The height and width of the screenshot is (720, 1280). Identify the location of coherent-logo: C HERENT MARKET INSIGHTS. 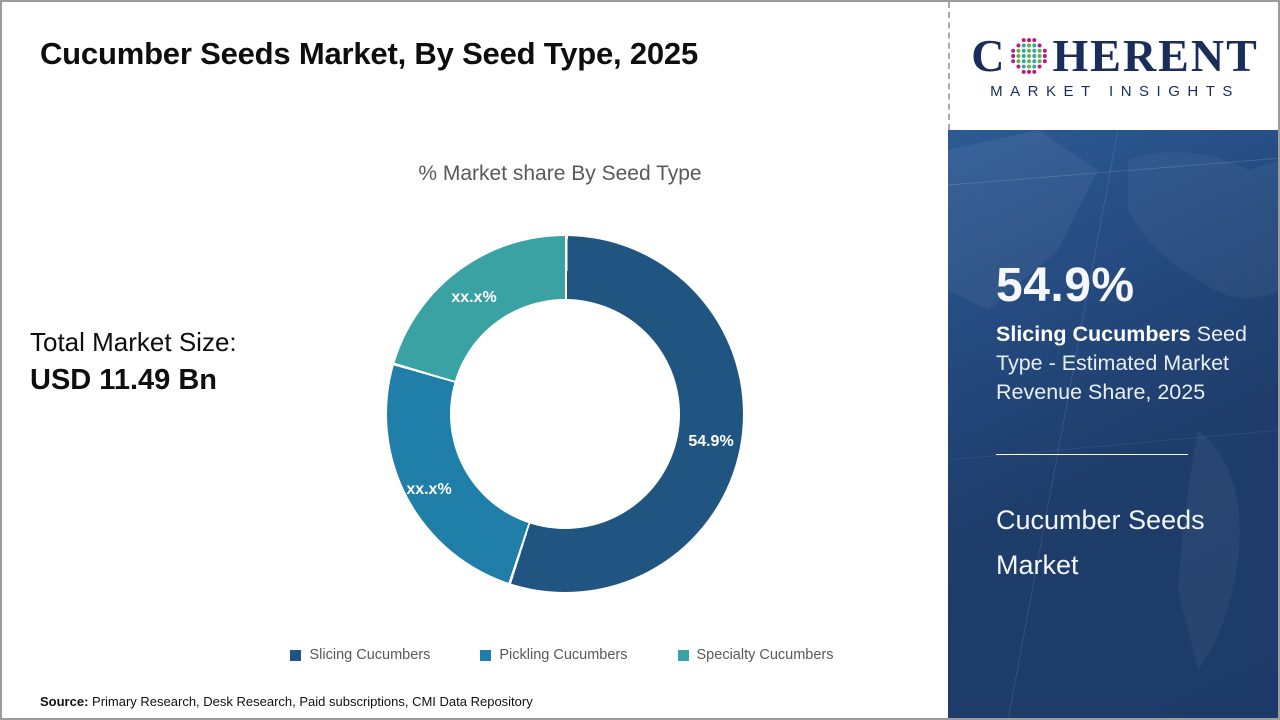
(1113, 66).